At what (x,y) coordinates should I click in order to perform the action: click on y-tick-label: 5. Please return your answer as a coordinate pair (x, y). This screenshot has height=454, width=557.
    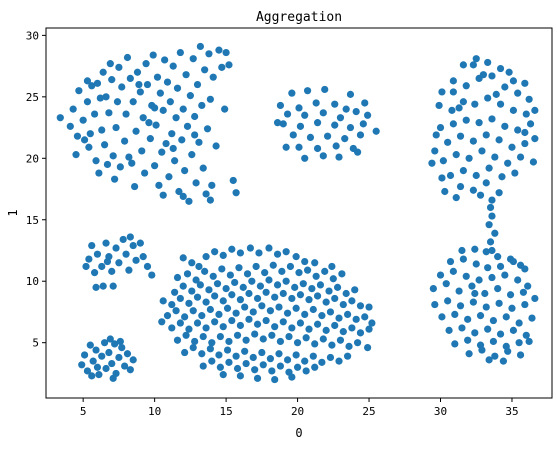
    Looking at the image, I should click on (35, 343).